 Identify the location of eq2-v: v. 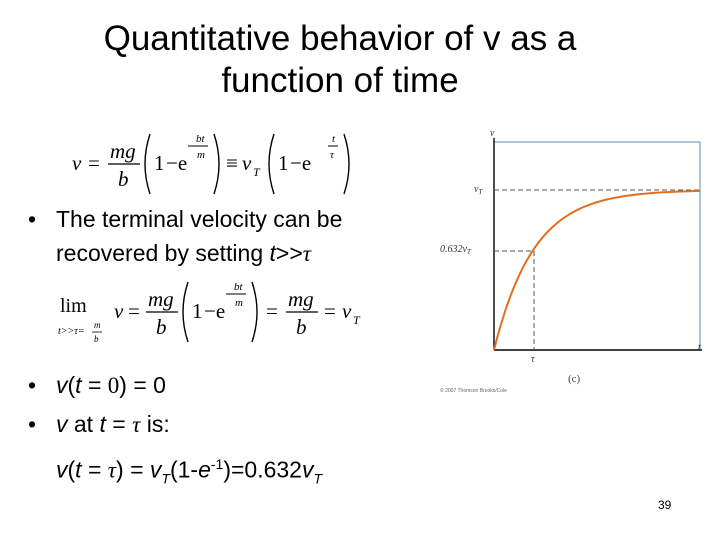
(119, 311).